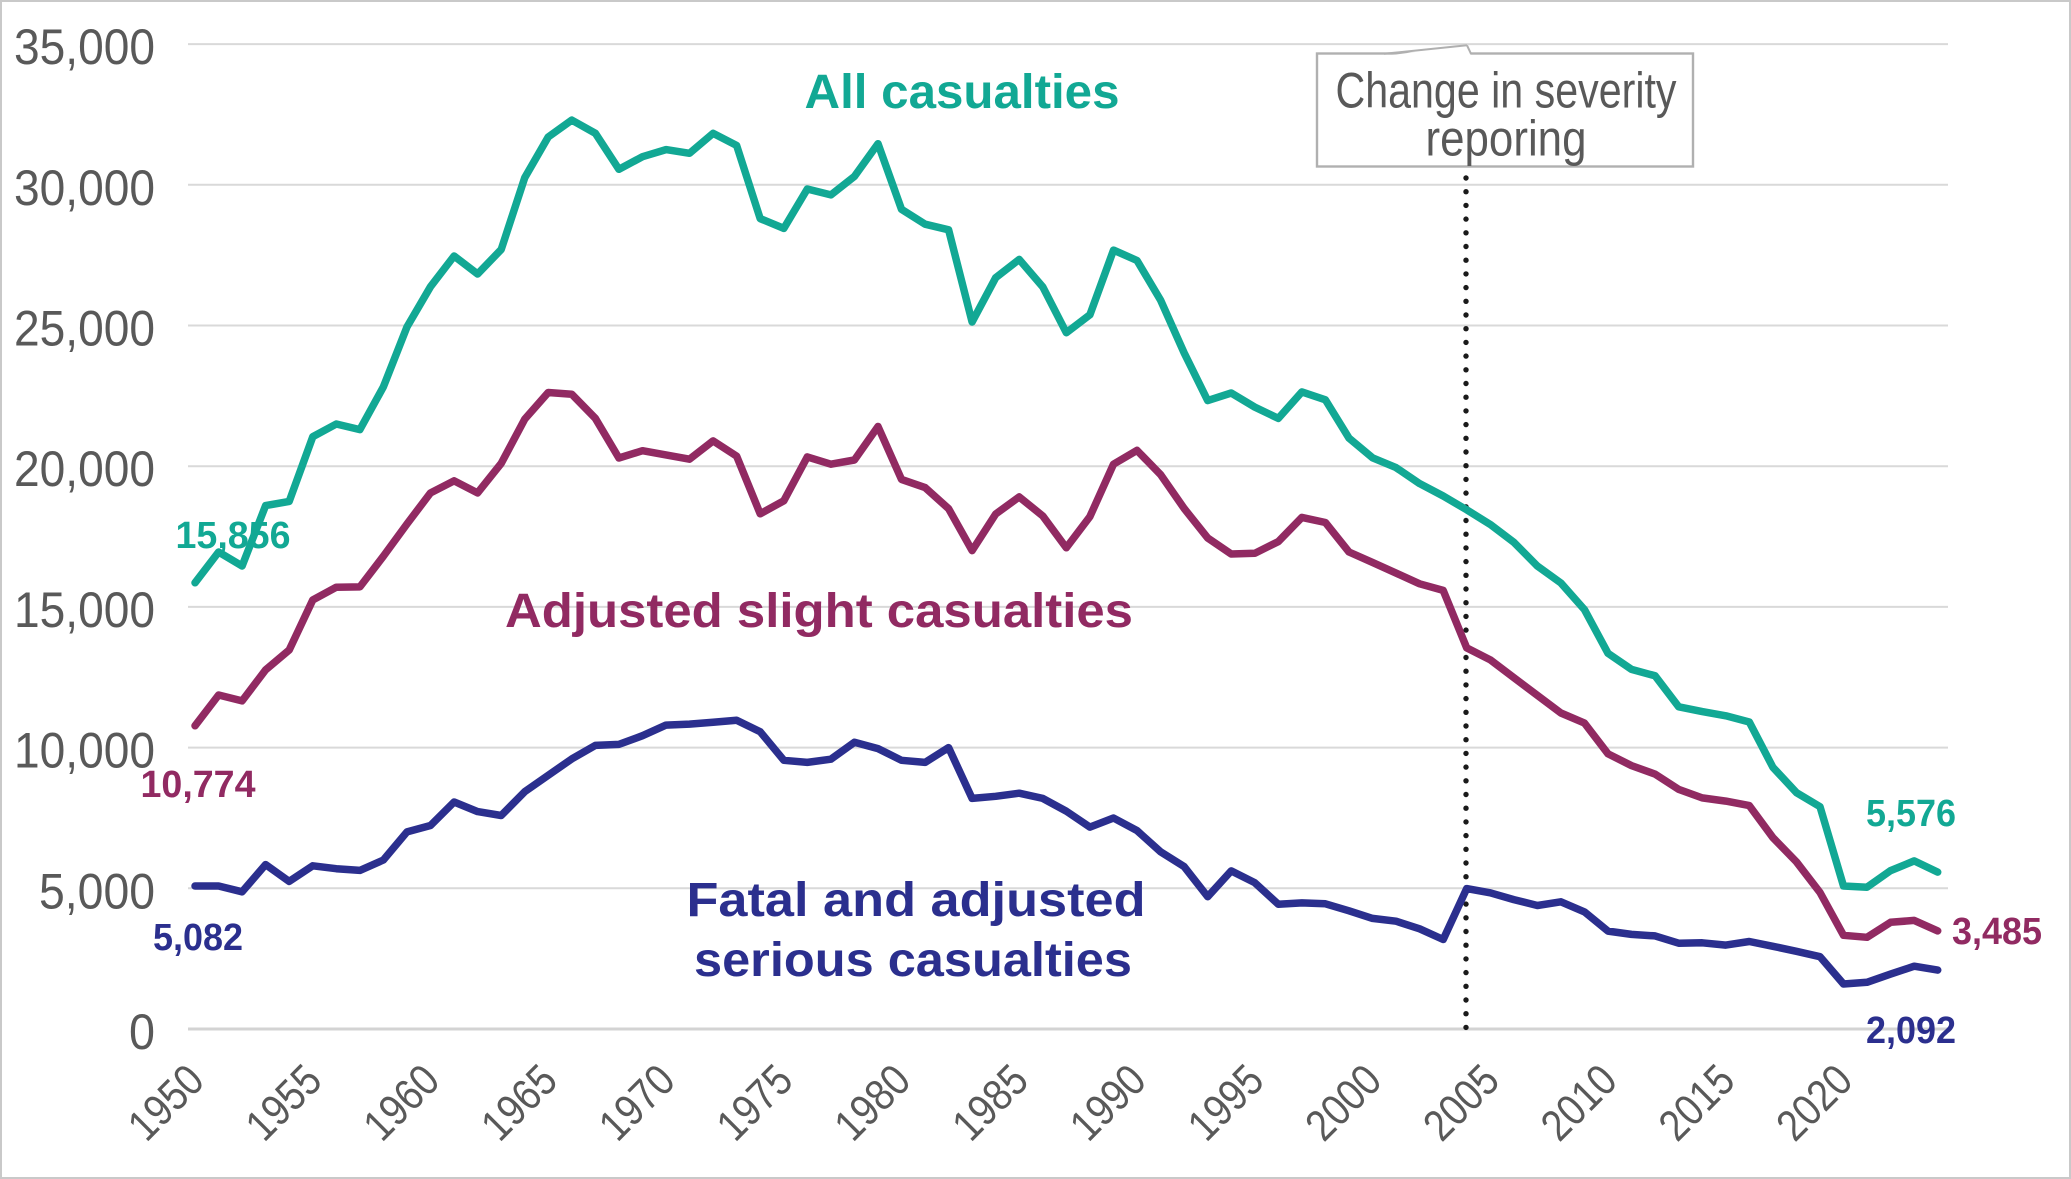 The image size is (2071, 1179). Describe the element at coordinates (142, 1032) in the screenshot. I see `svg-text: 0` at that location.